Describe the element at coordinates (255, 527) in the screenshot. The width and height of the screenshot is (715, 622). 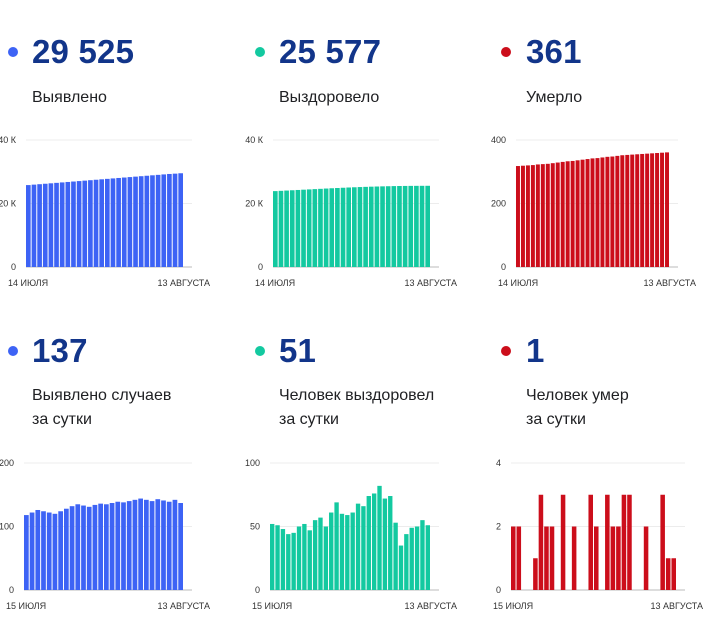
I see `y-tick-label: 50` at that location.